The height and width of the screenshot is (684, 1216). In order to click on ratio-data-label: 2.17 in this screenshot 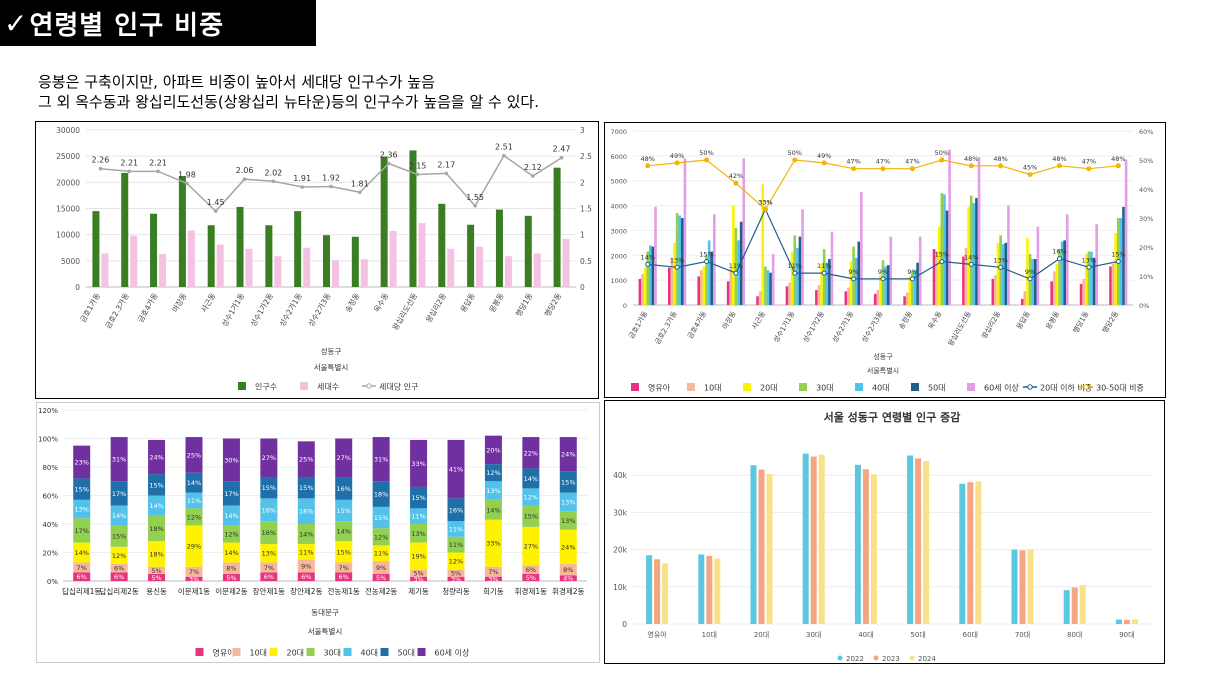, I will do `click(446, 164)`.